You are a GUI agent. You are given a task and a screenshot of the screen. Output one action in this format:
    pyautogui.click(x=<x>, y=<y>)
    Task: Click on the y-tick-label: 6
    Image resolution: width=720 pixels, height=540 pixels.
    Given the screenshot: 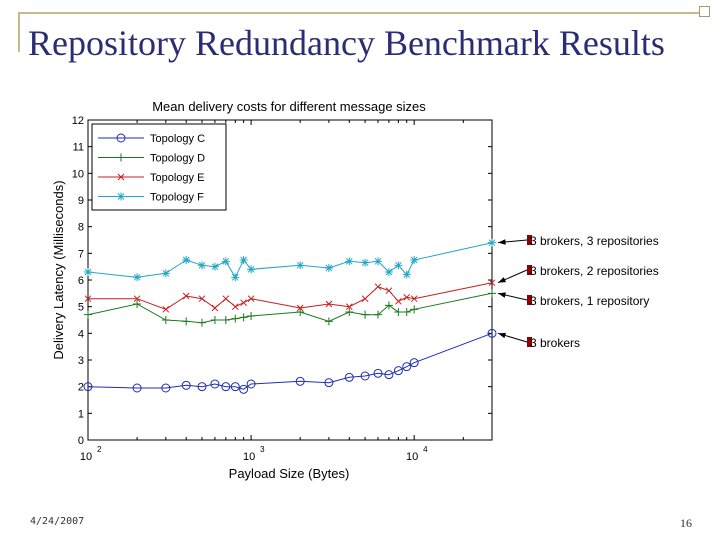 What is the action you would take?
    pyautogui.click(x=81, y=281)
    